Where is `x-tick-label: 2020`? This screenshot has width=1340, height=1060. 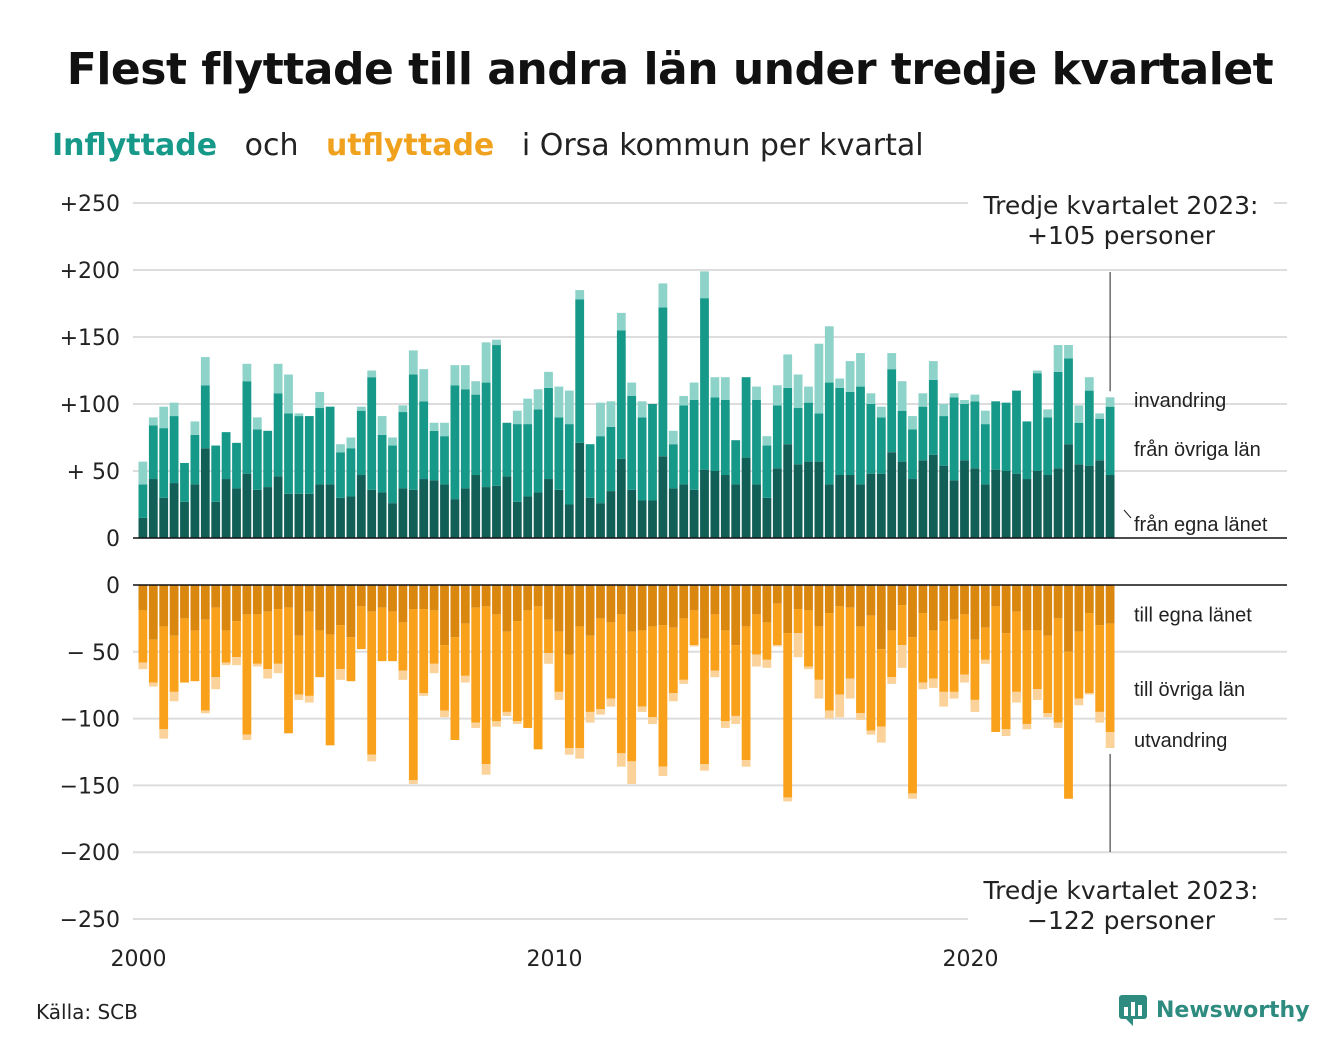
x-tick-label: 2020 is located at coordinates (971, 959).